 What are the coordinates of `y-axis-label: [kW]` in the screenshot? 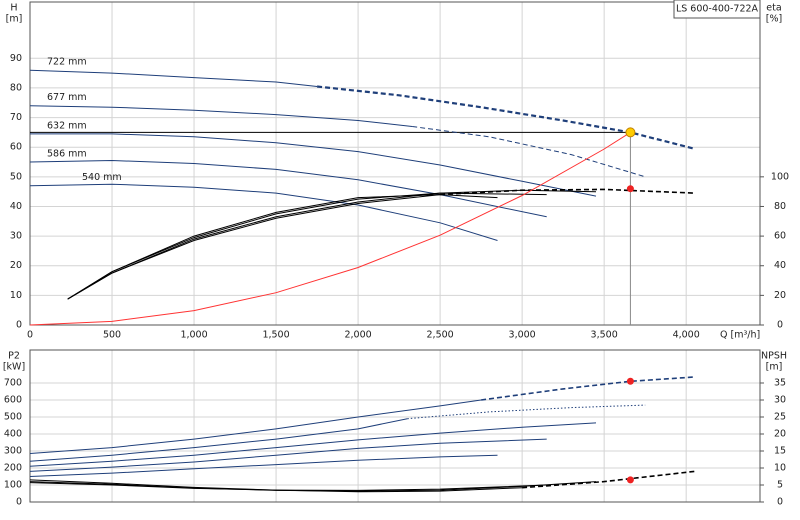 It's located at (14, 367).